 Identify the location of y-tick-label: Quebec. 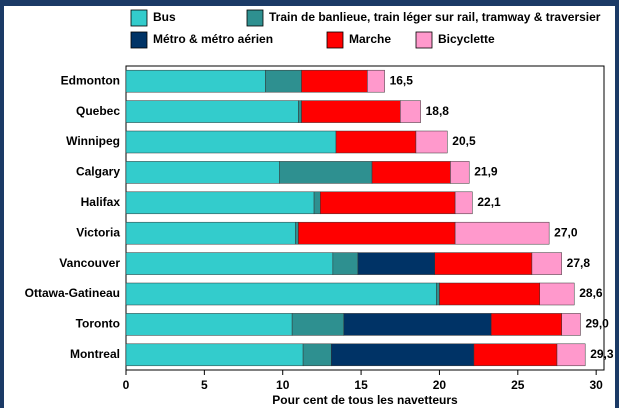
(98, 111).